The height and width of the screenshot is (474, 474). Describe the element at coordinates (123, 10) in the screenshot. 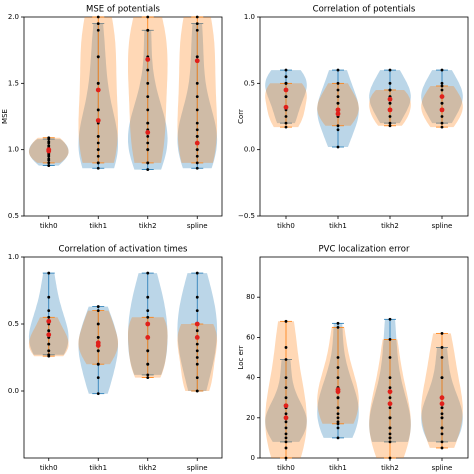

I see `chart-title: MSE of potentials` at that location.